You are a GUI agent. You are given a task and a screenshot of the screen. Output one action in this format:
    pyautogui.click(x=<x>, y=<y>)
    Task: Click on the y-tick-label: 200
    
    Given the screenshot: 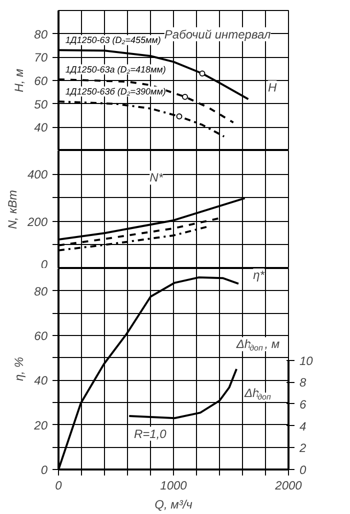 What is the action you would take?
    pyautogui.click(x=37, y=221)
    